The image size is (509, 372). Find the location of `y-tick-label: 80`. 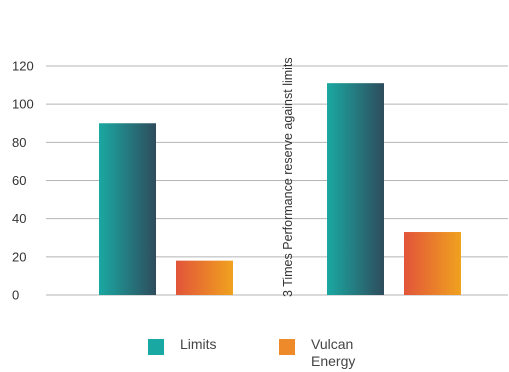

y-tick-label: 80 is located at coordinates (19, 142).